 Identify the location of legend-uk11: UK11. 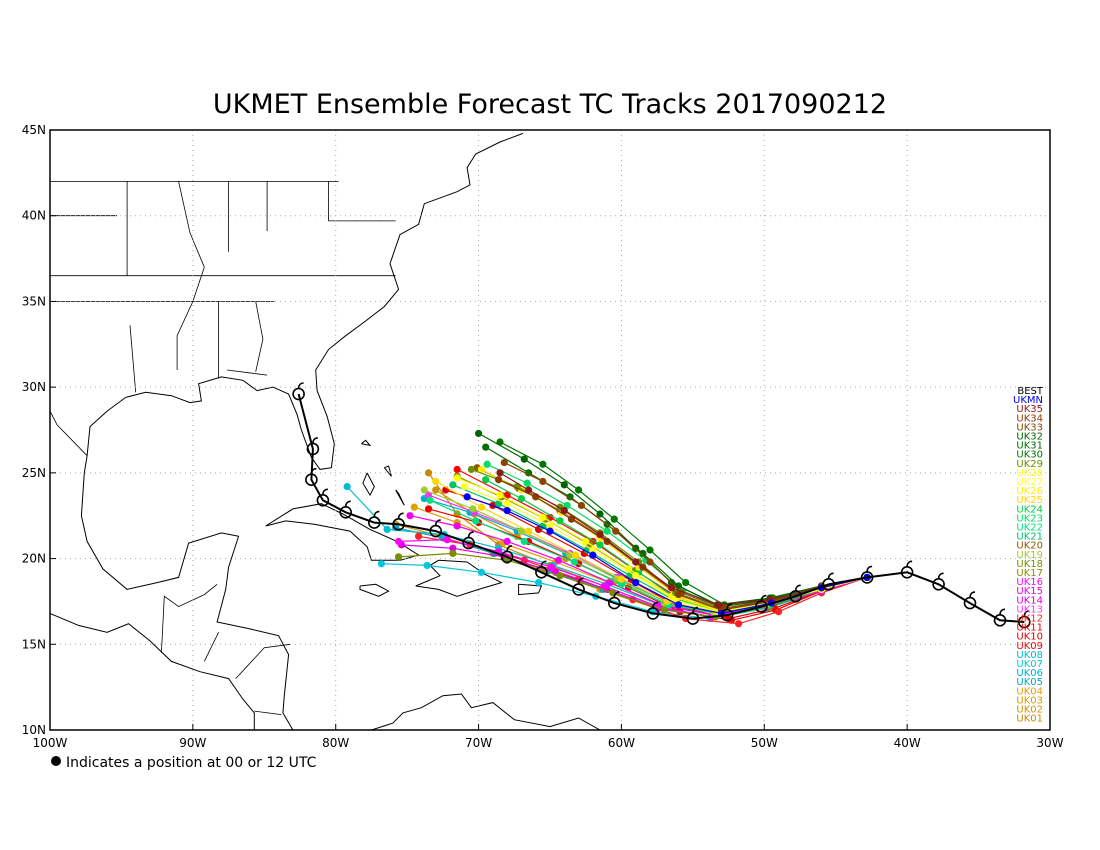
(1029, 628).